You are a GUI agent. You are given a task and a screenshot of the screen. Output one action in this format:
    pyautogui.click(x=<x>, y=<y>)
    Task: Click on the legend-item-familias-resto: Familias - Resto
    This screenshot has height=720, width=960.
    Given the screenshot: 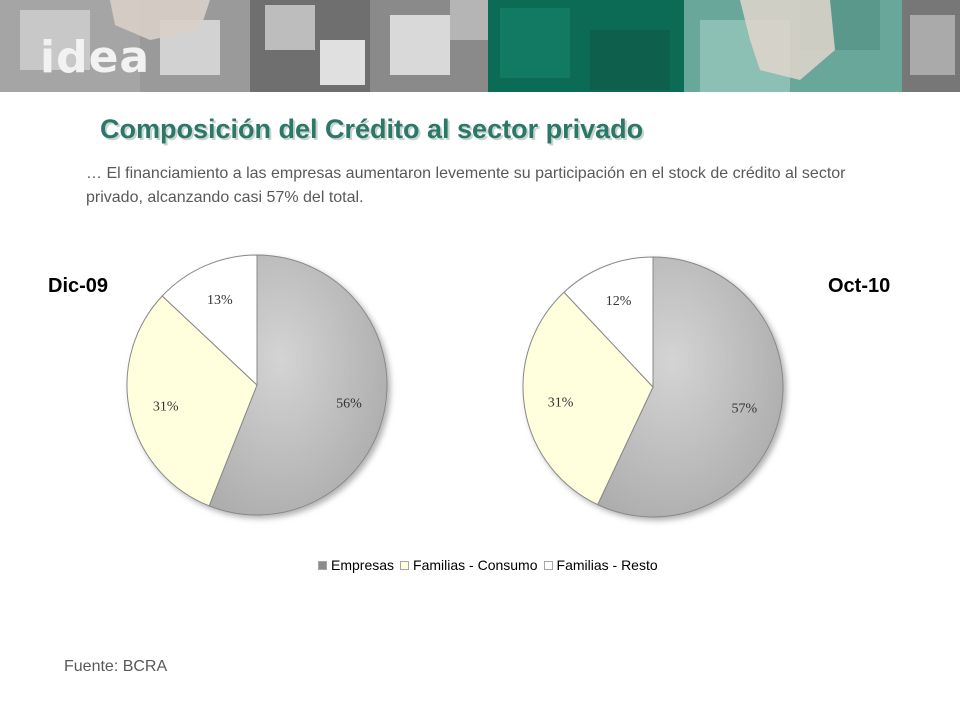 What is the action you would take?
    pyautogui.click(x=600, y=565)
    